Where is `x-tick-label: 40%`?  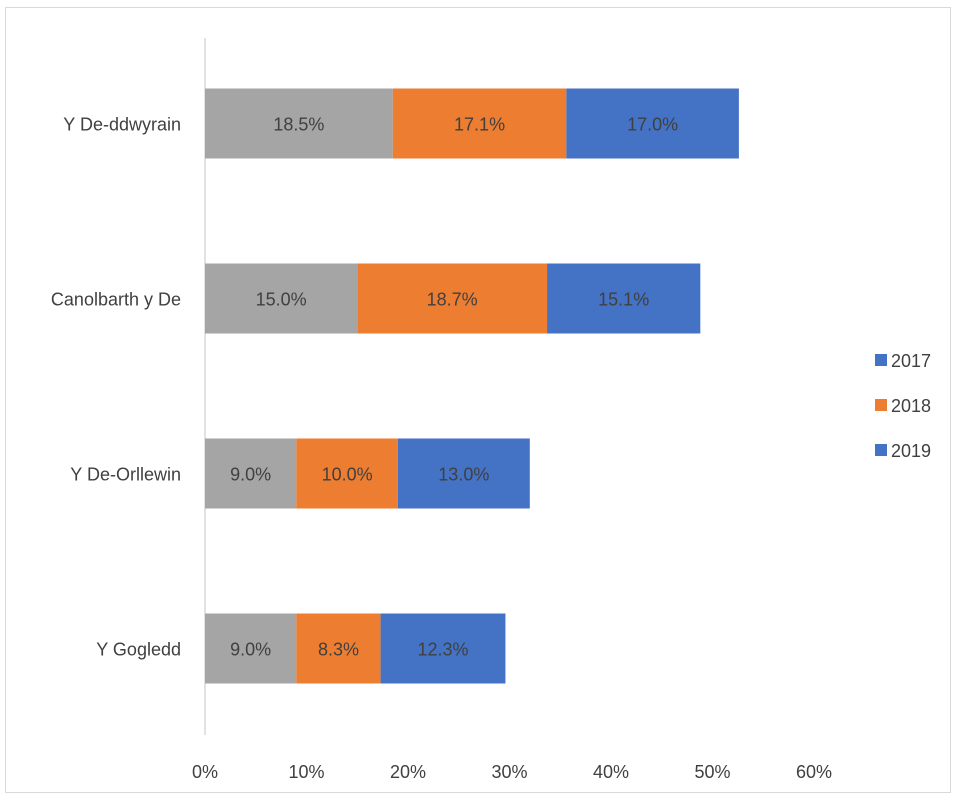 x-tick-label: 40% is located at coordinates (611, 772).